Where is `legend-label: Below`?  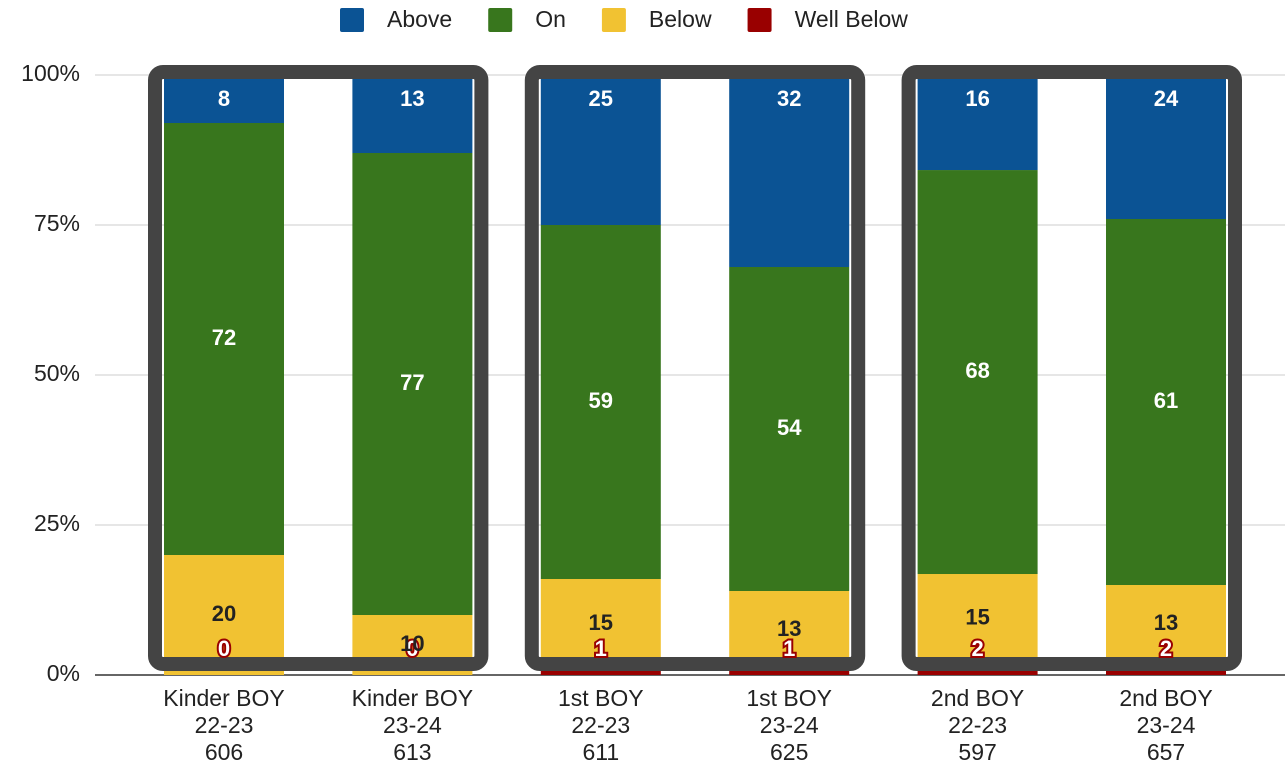
legend-label: Below is located at coordinates (680, 19).